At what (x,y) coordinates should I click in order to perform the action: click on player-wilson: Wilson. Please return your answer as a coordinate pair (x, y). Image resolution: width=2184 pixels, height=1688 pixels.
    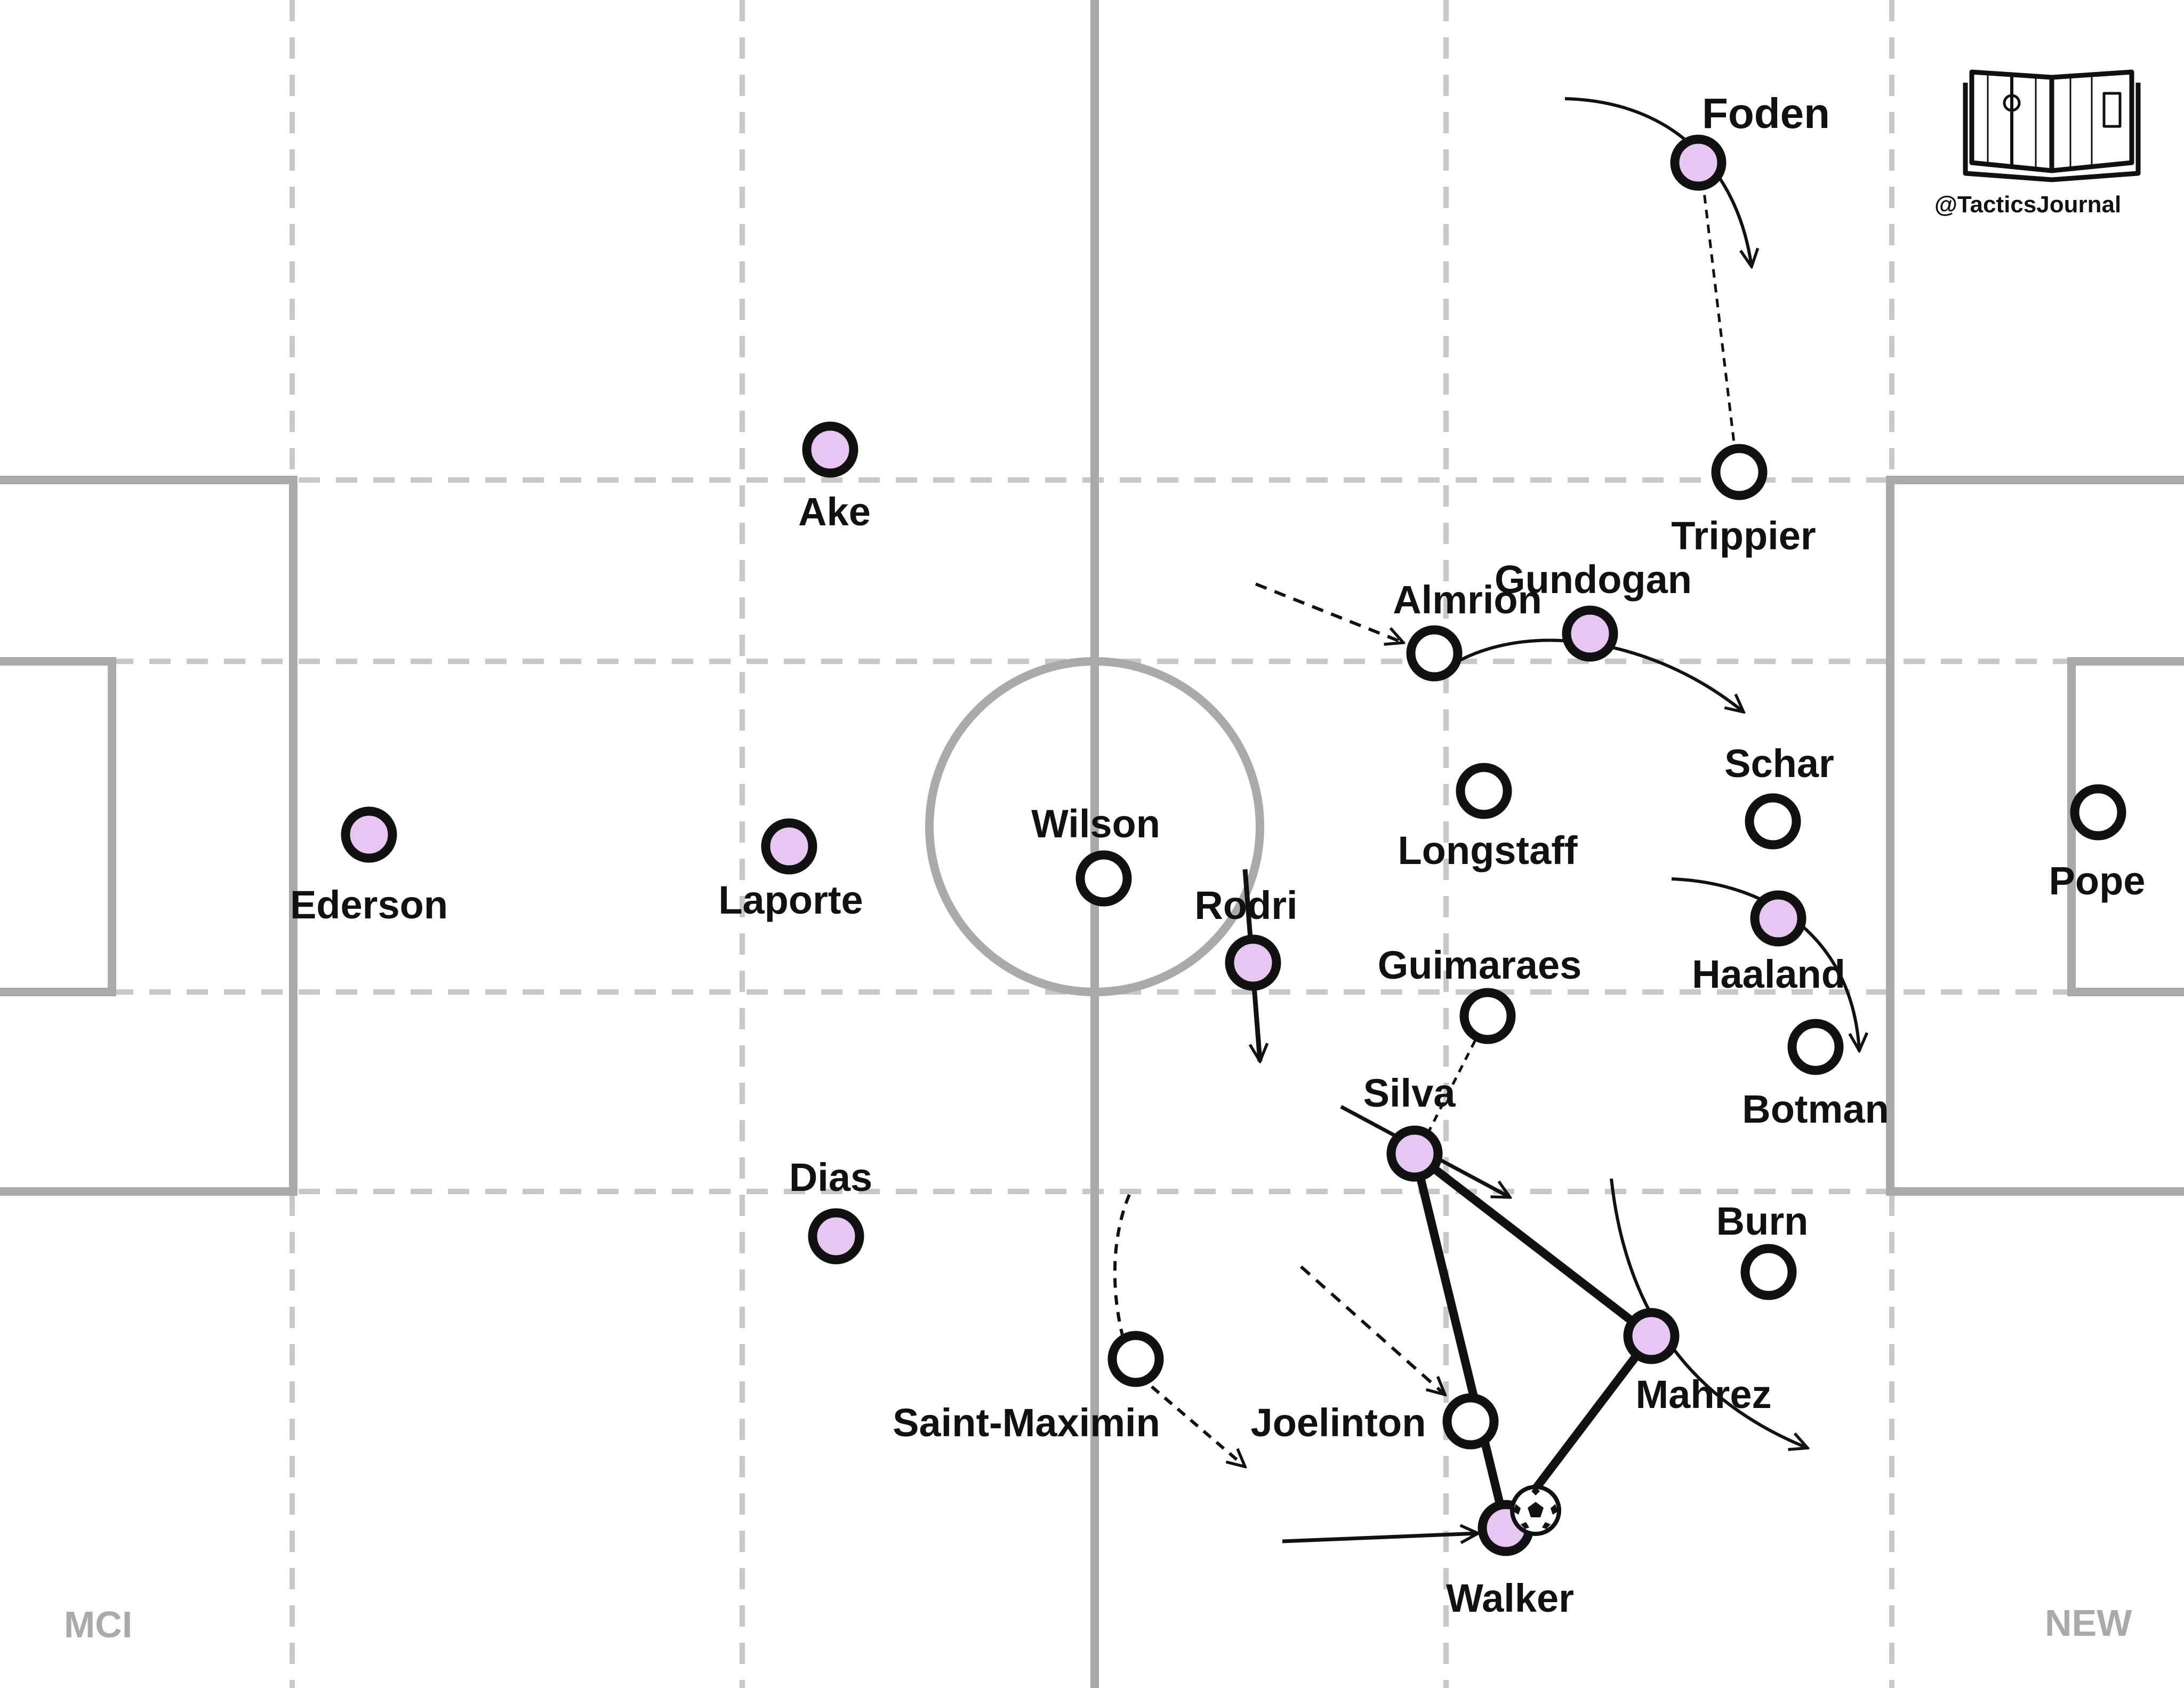
    Looking at the image, I should click on (1095, 854).